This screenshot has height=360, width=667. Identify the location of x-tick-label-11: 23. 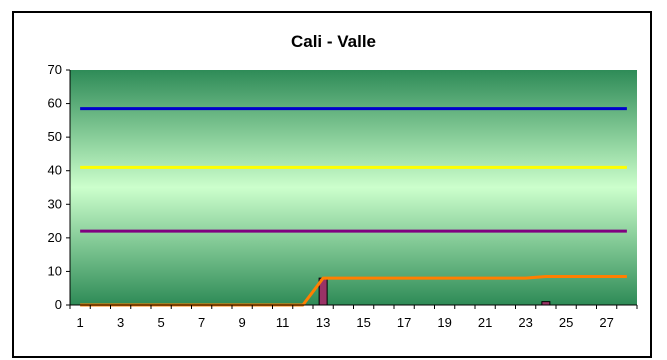
(525, 322).